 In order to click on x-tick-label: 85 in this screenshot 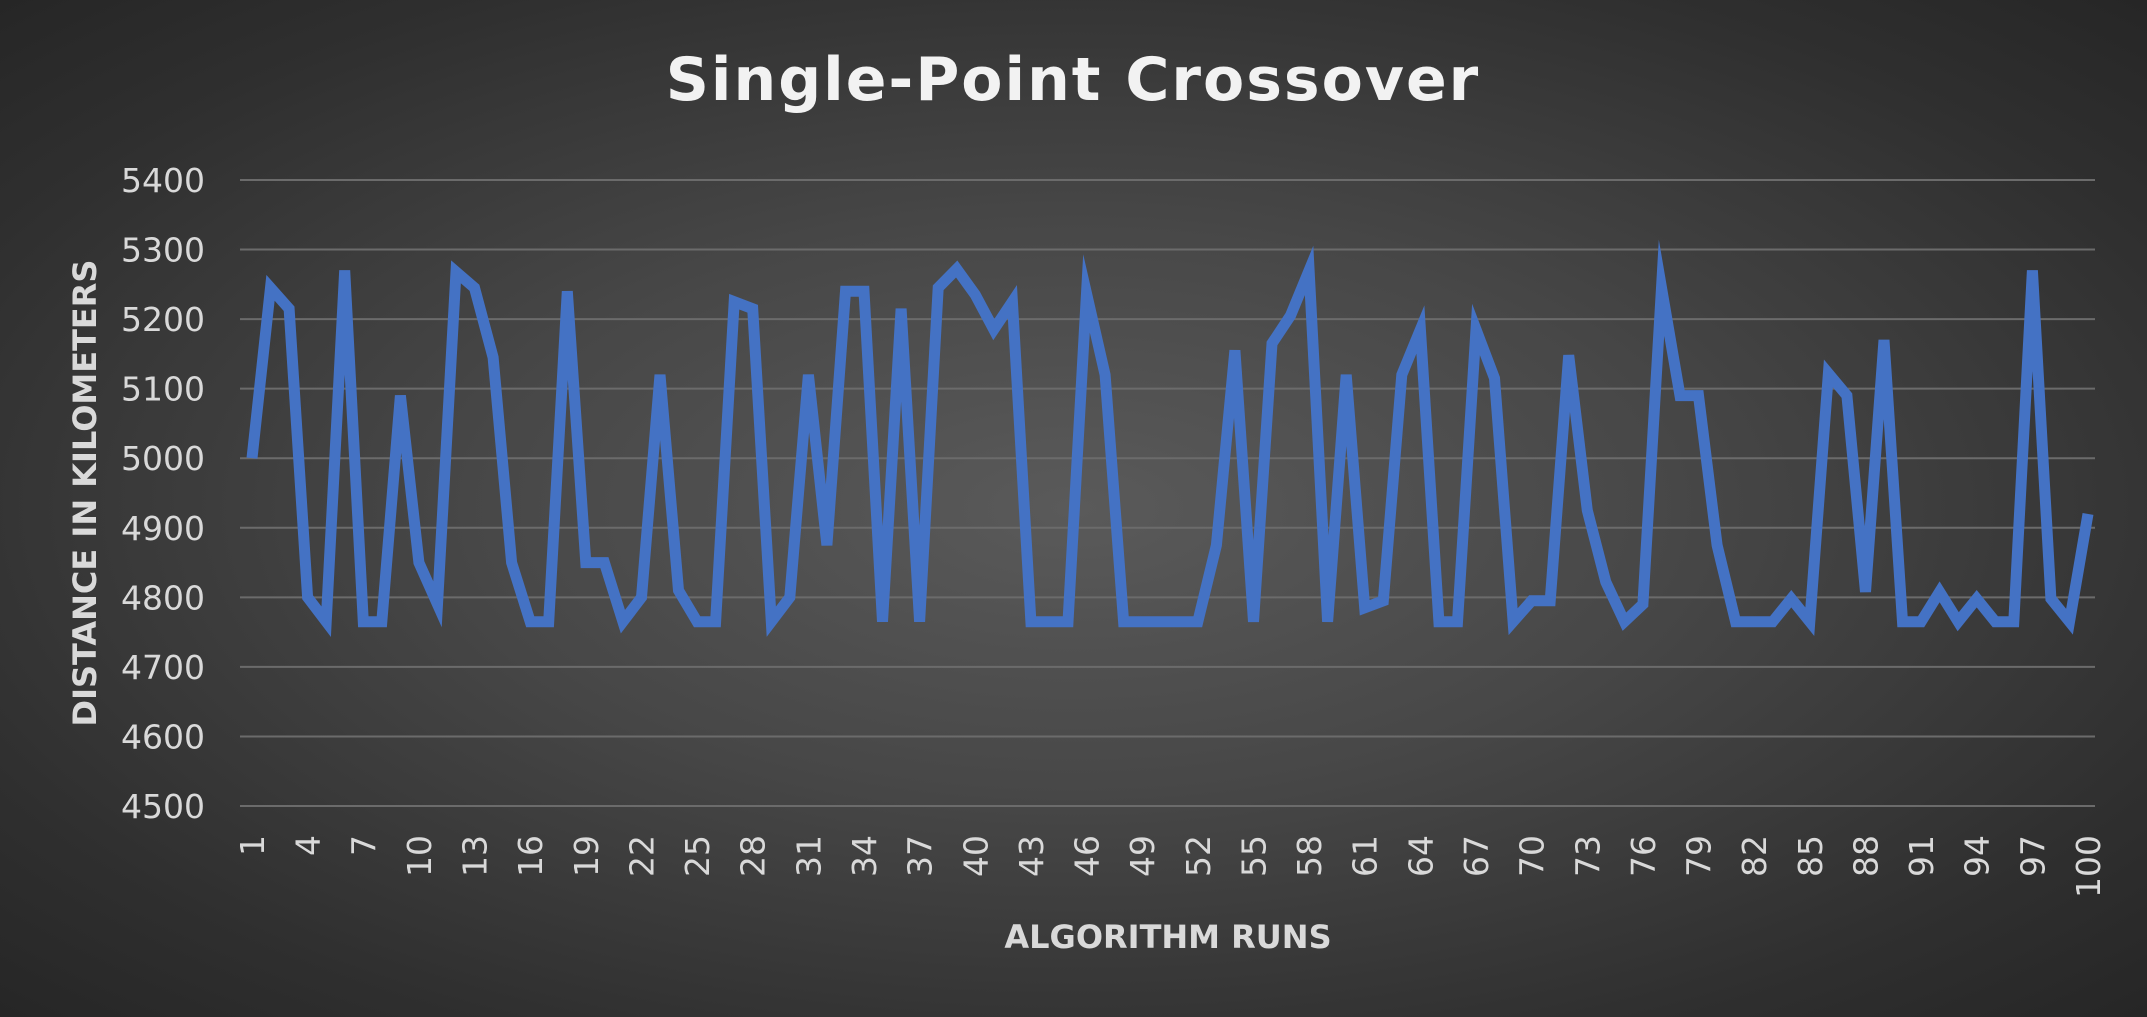, I will do `click(1810, 856)`.